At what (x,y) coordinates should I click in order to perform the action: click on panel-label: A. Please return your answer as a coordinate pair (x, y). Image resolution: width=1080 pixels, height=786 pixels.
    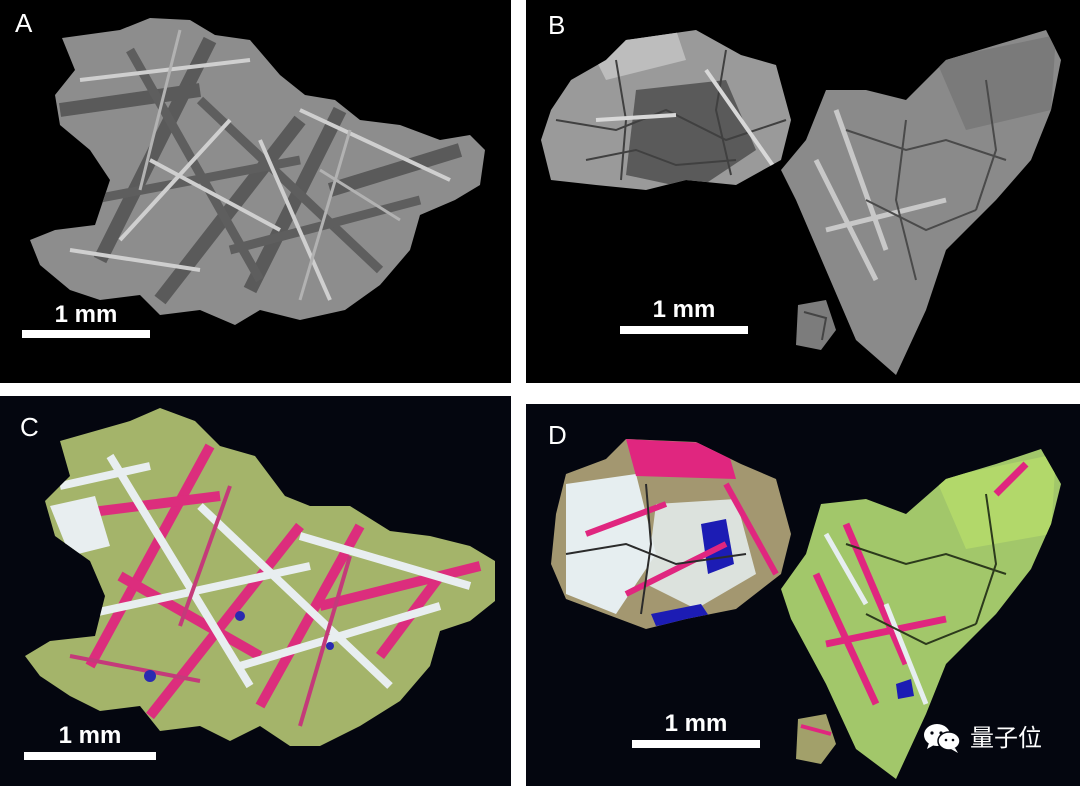
    Looking at the image, I should click on (24, 23).